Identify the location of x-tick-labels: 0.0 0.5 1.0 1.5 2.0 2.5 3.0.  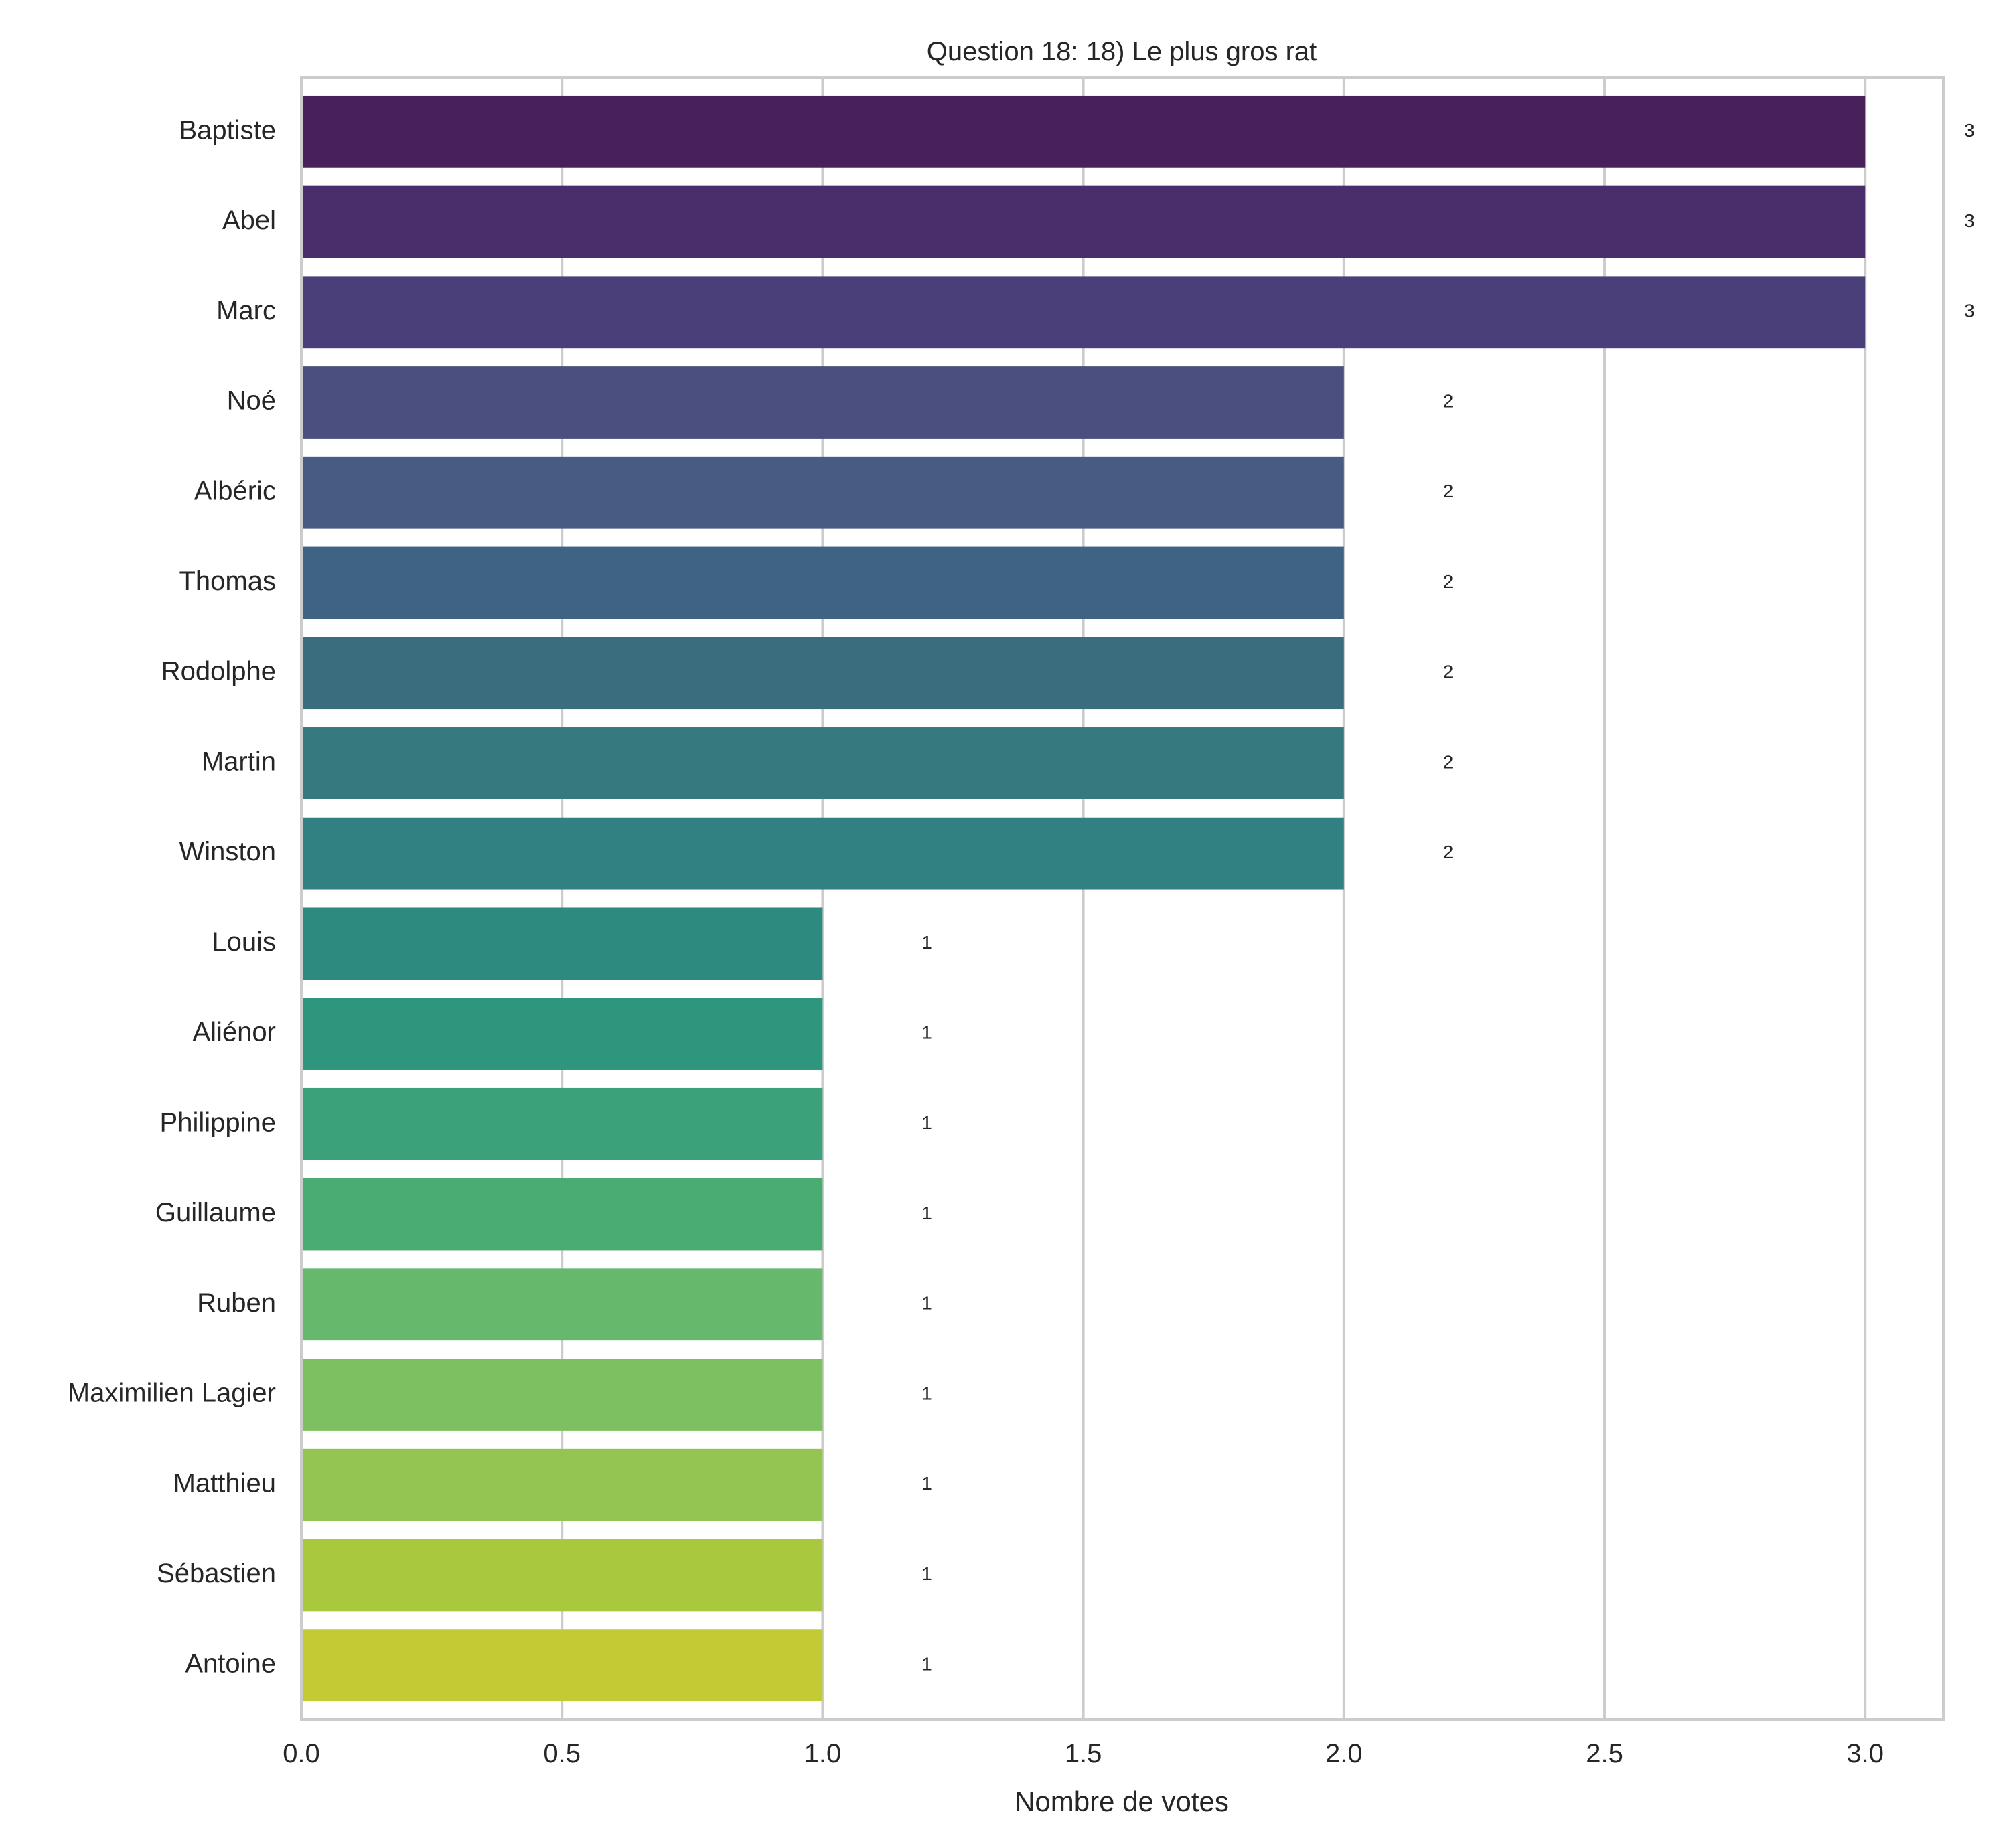
(1083, 1754).